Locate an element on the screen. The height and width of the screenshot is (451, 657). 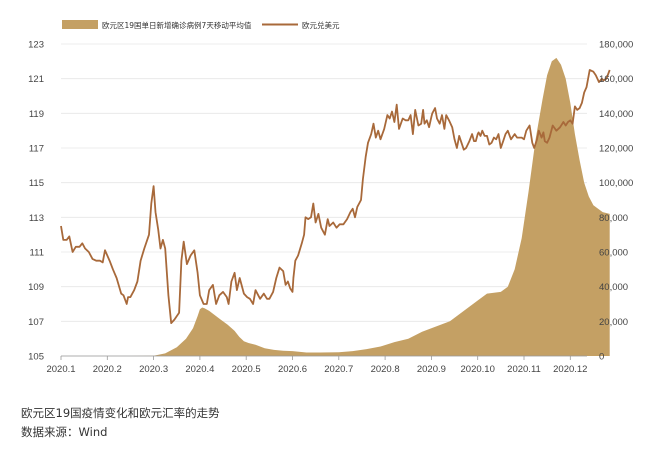
x-tick-label: 2020.3 is located at coordinates (153, 369).